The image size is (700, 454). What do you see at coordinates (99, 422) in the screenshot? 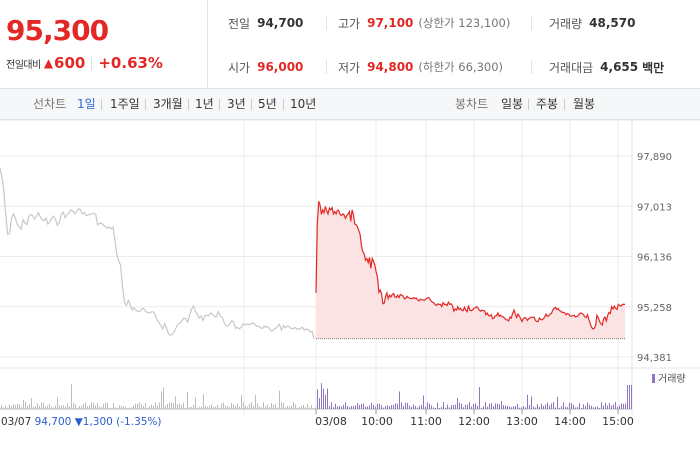
I see `prev-day-change: 1,300` at bounding box center [99, 422].